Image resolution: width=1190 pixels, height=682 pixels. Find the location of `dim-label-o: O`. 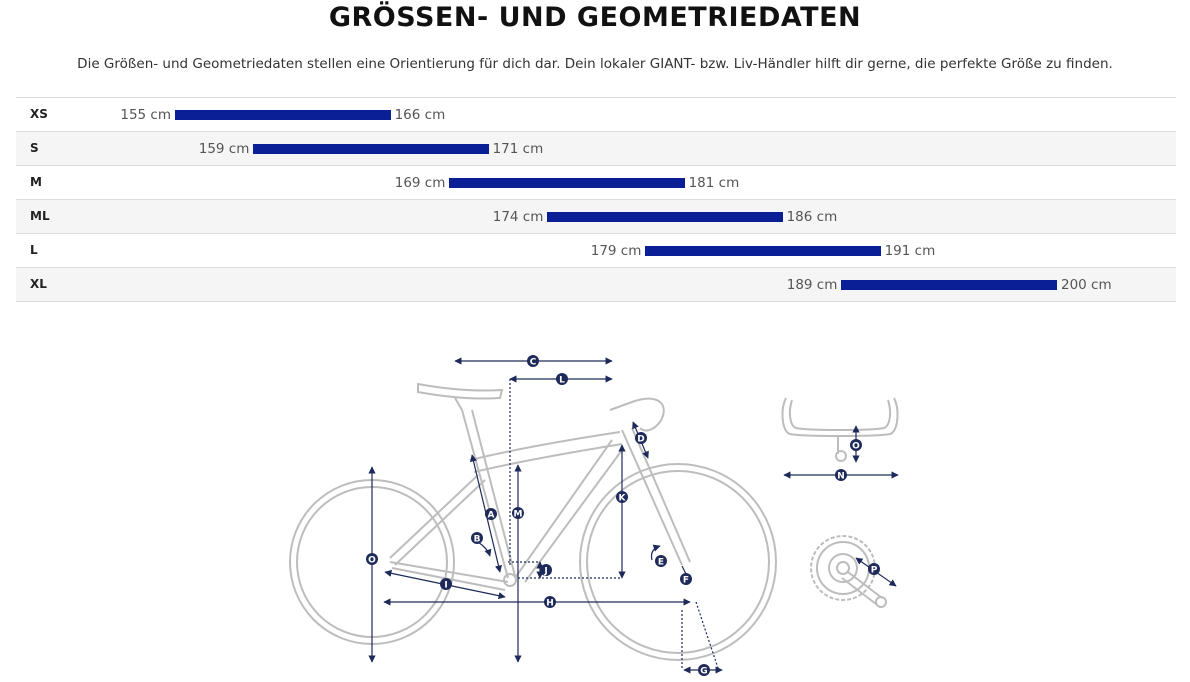

dim-label-o: O is located at coordinates (372, 559).